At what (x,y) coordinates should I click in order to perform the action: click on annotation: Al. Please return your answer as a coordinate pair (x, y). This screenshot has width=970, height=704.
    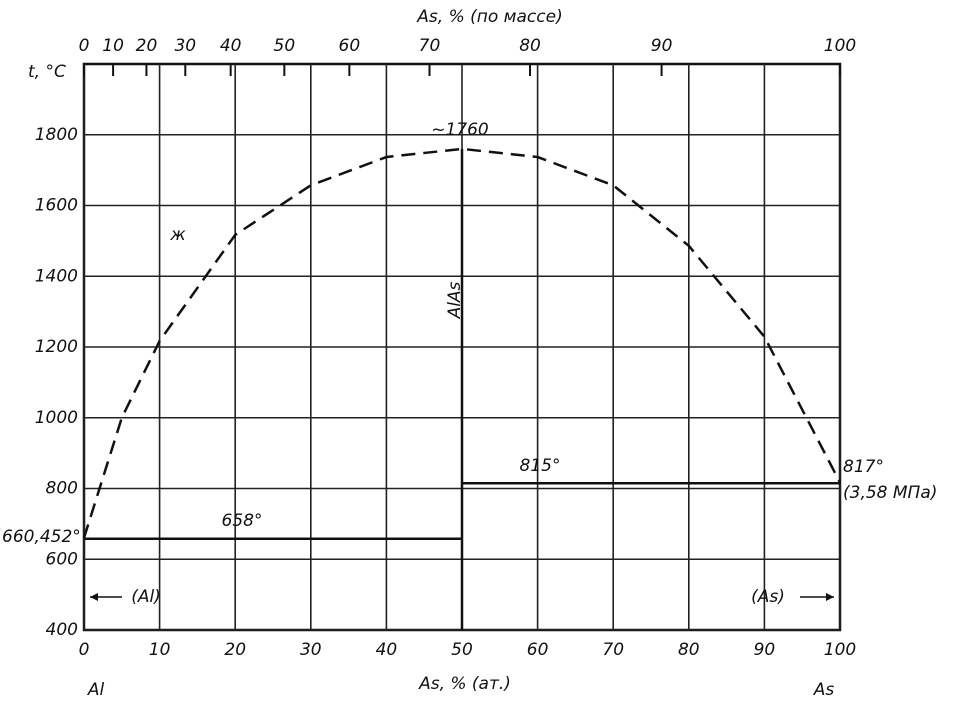
    Looking at the image, I should click on (96, 690).